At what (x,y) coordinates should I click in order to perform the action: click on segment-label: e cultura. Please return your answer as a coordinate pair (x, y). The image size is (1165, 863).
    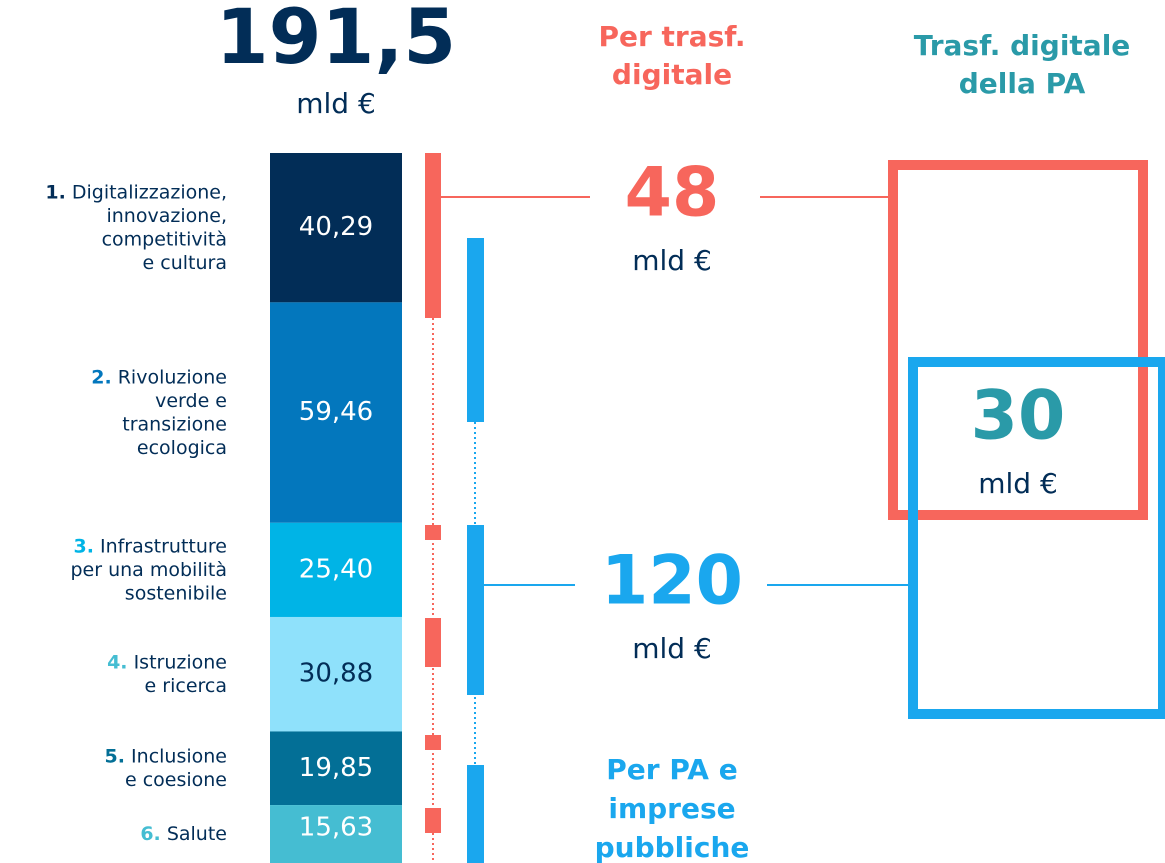
    Looking at the image, I should click on (185, 262).